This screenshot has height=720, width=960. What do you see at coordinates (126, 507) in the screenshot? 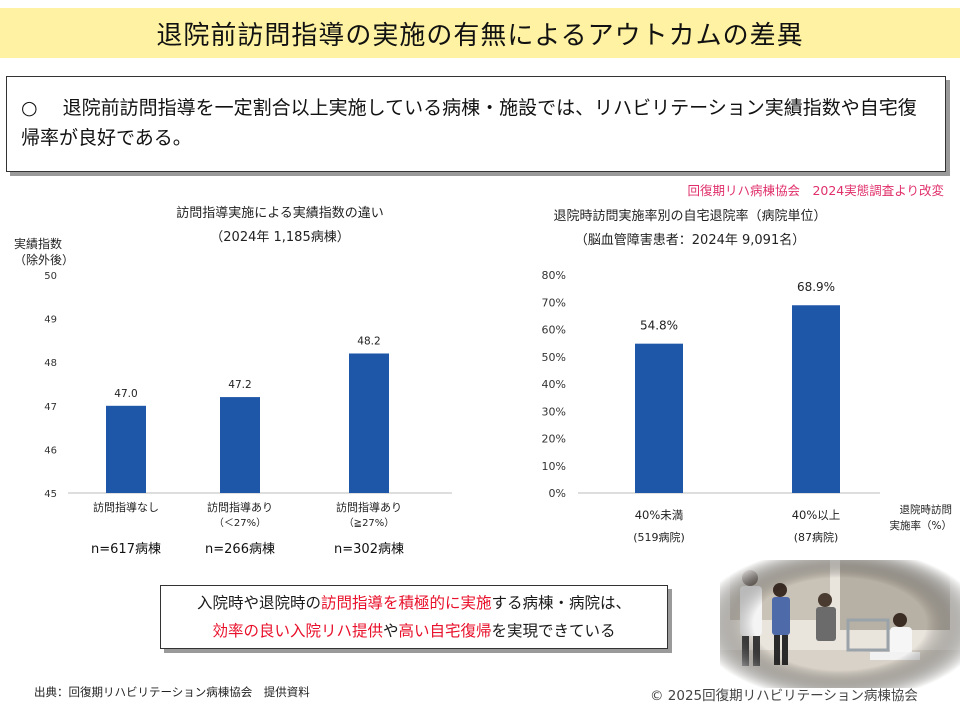
I see `left-chart-category-label: 訪問指導なし` at bounding box center [126, 507].